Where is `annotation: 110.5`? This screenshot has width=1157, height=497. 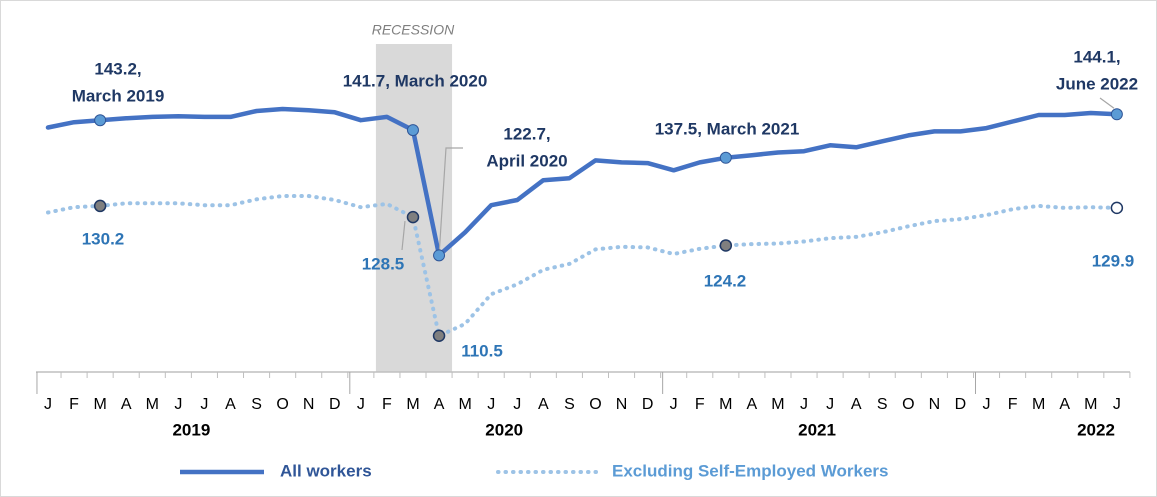
annotation: 110.5 is located at coordinates (482, 350).